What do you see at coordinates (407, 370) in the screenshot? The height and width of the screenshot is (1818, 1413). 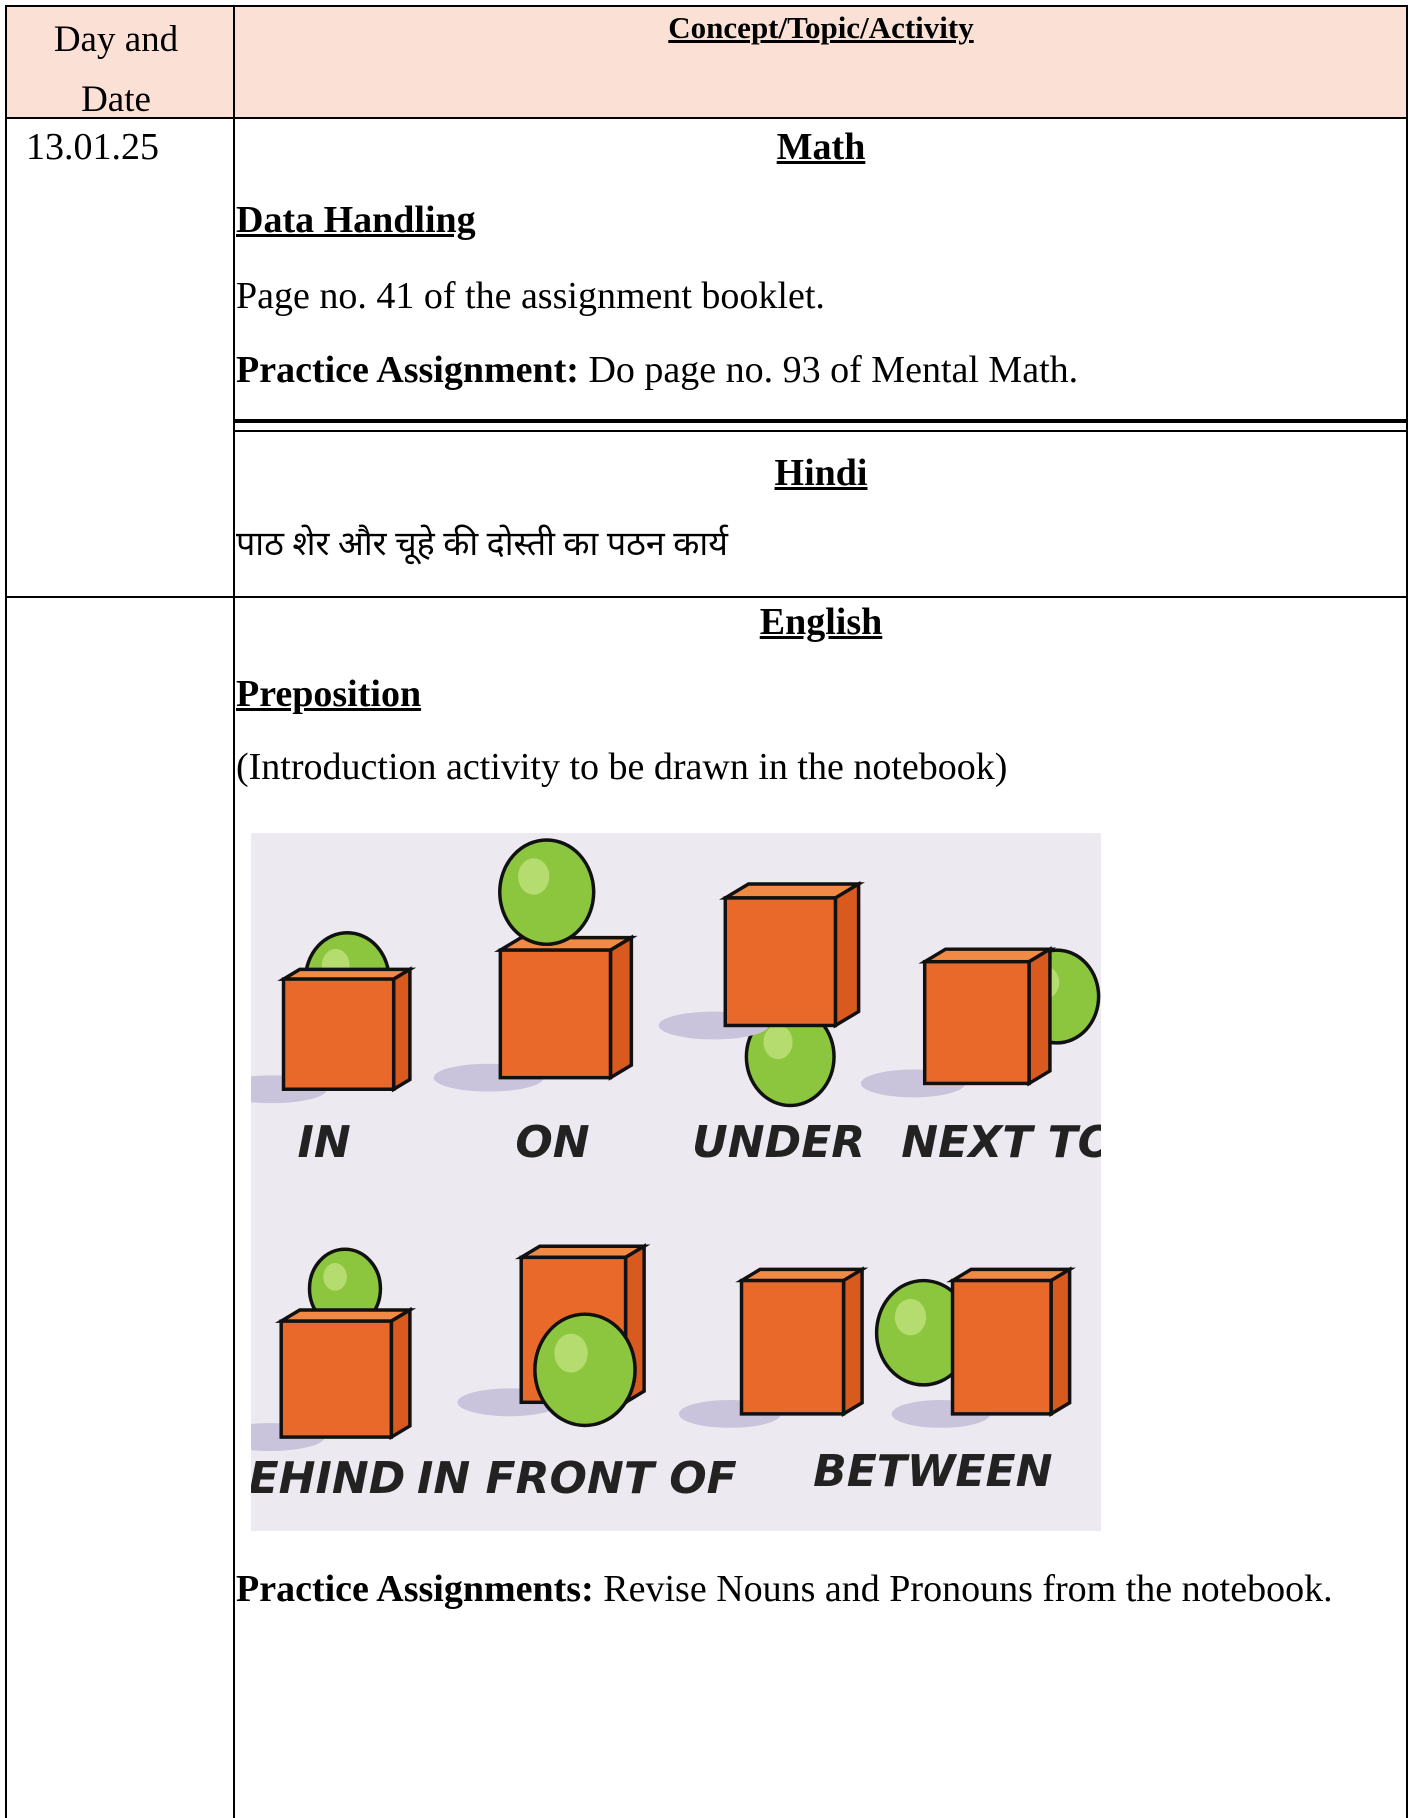 I see `label: Practice Assignment:` at bounding box center [407, 370].